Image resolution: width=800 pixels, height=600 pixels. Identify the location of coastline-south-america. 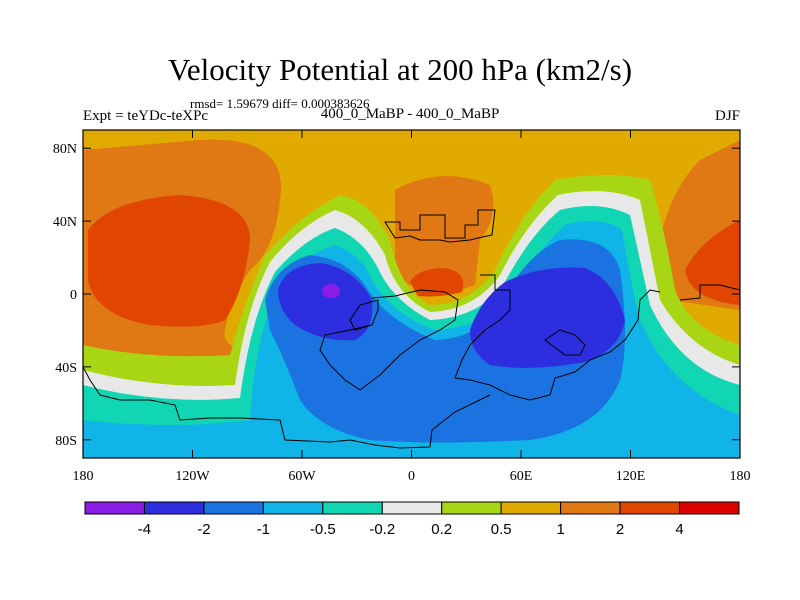
(364, 315).